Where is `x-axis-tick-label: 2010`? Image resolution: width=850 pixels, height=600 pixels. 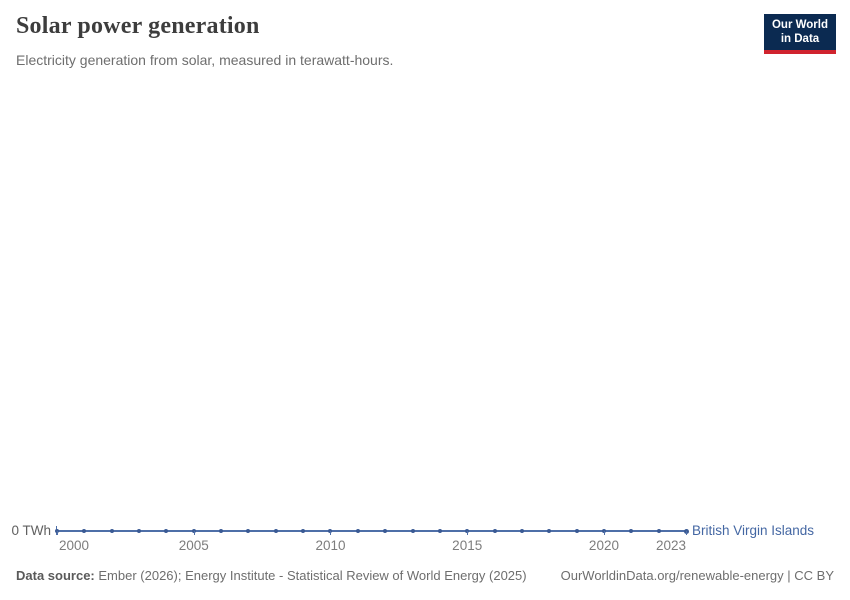
x-axis-tick-label: 2010 is located at coordinates (330, 545).